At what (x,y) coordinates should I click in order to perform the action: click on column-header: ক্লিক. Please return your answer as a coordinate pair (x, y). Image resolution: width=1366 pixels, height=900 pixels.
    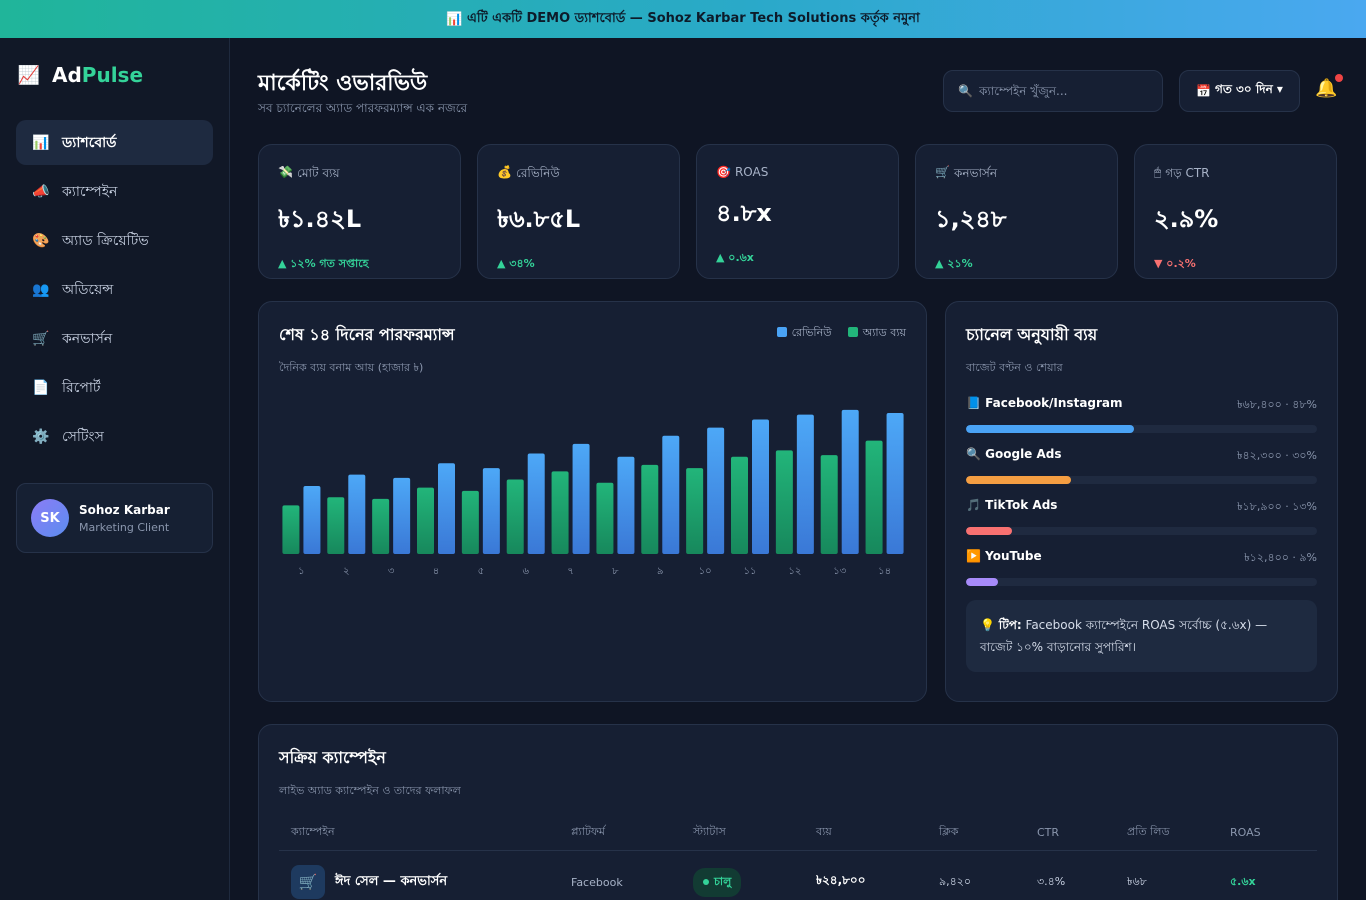
    Looking at the image, I should click on (949, 831).